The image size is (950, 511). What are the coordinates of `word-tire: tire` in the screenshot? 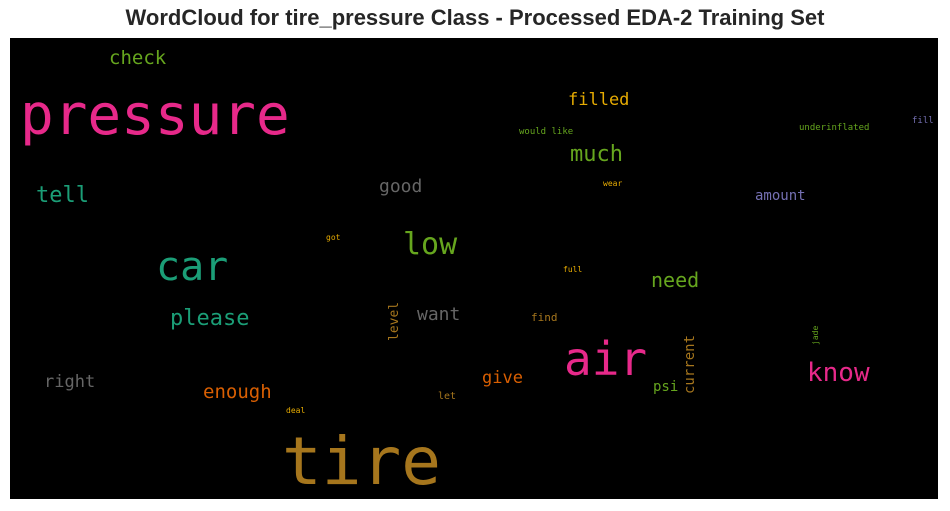 It's located at (361, 461).